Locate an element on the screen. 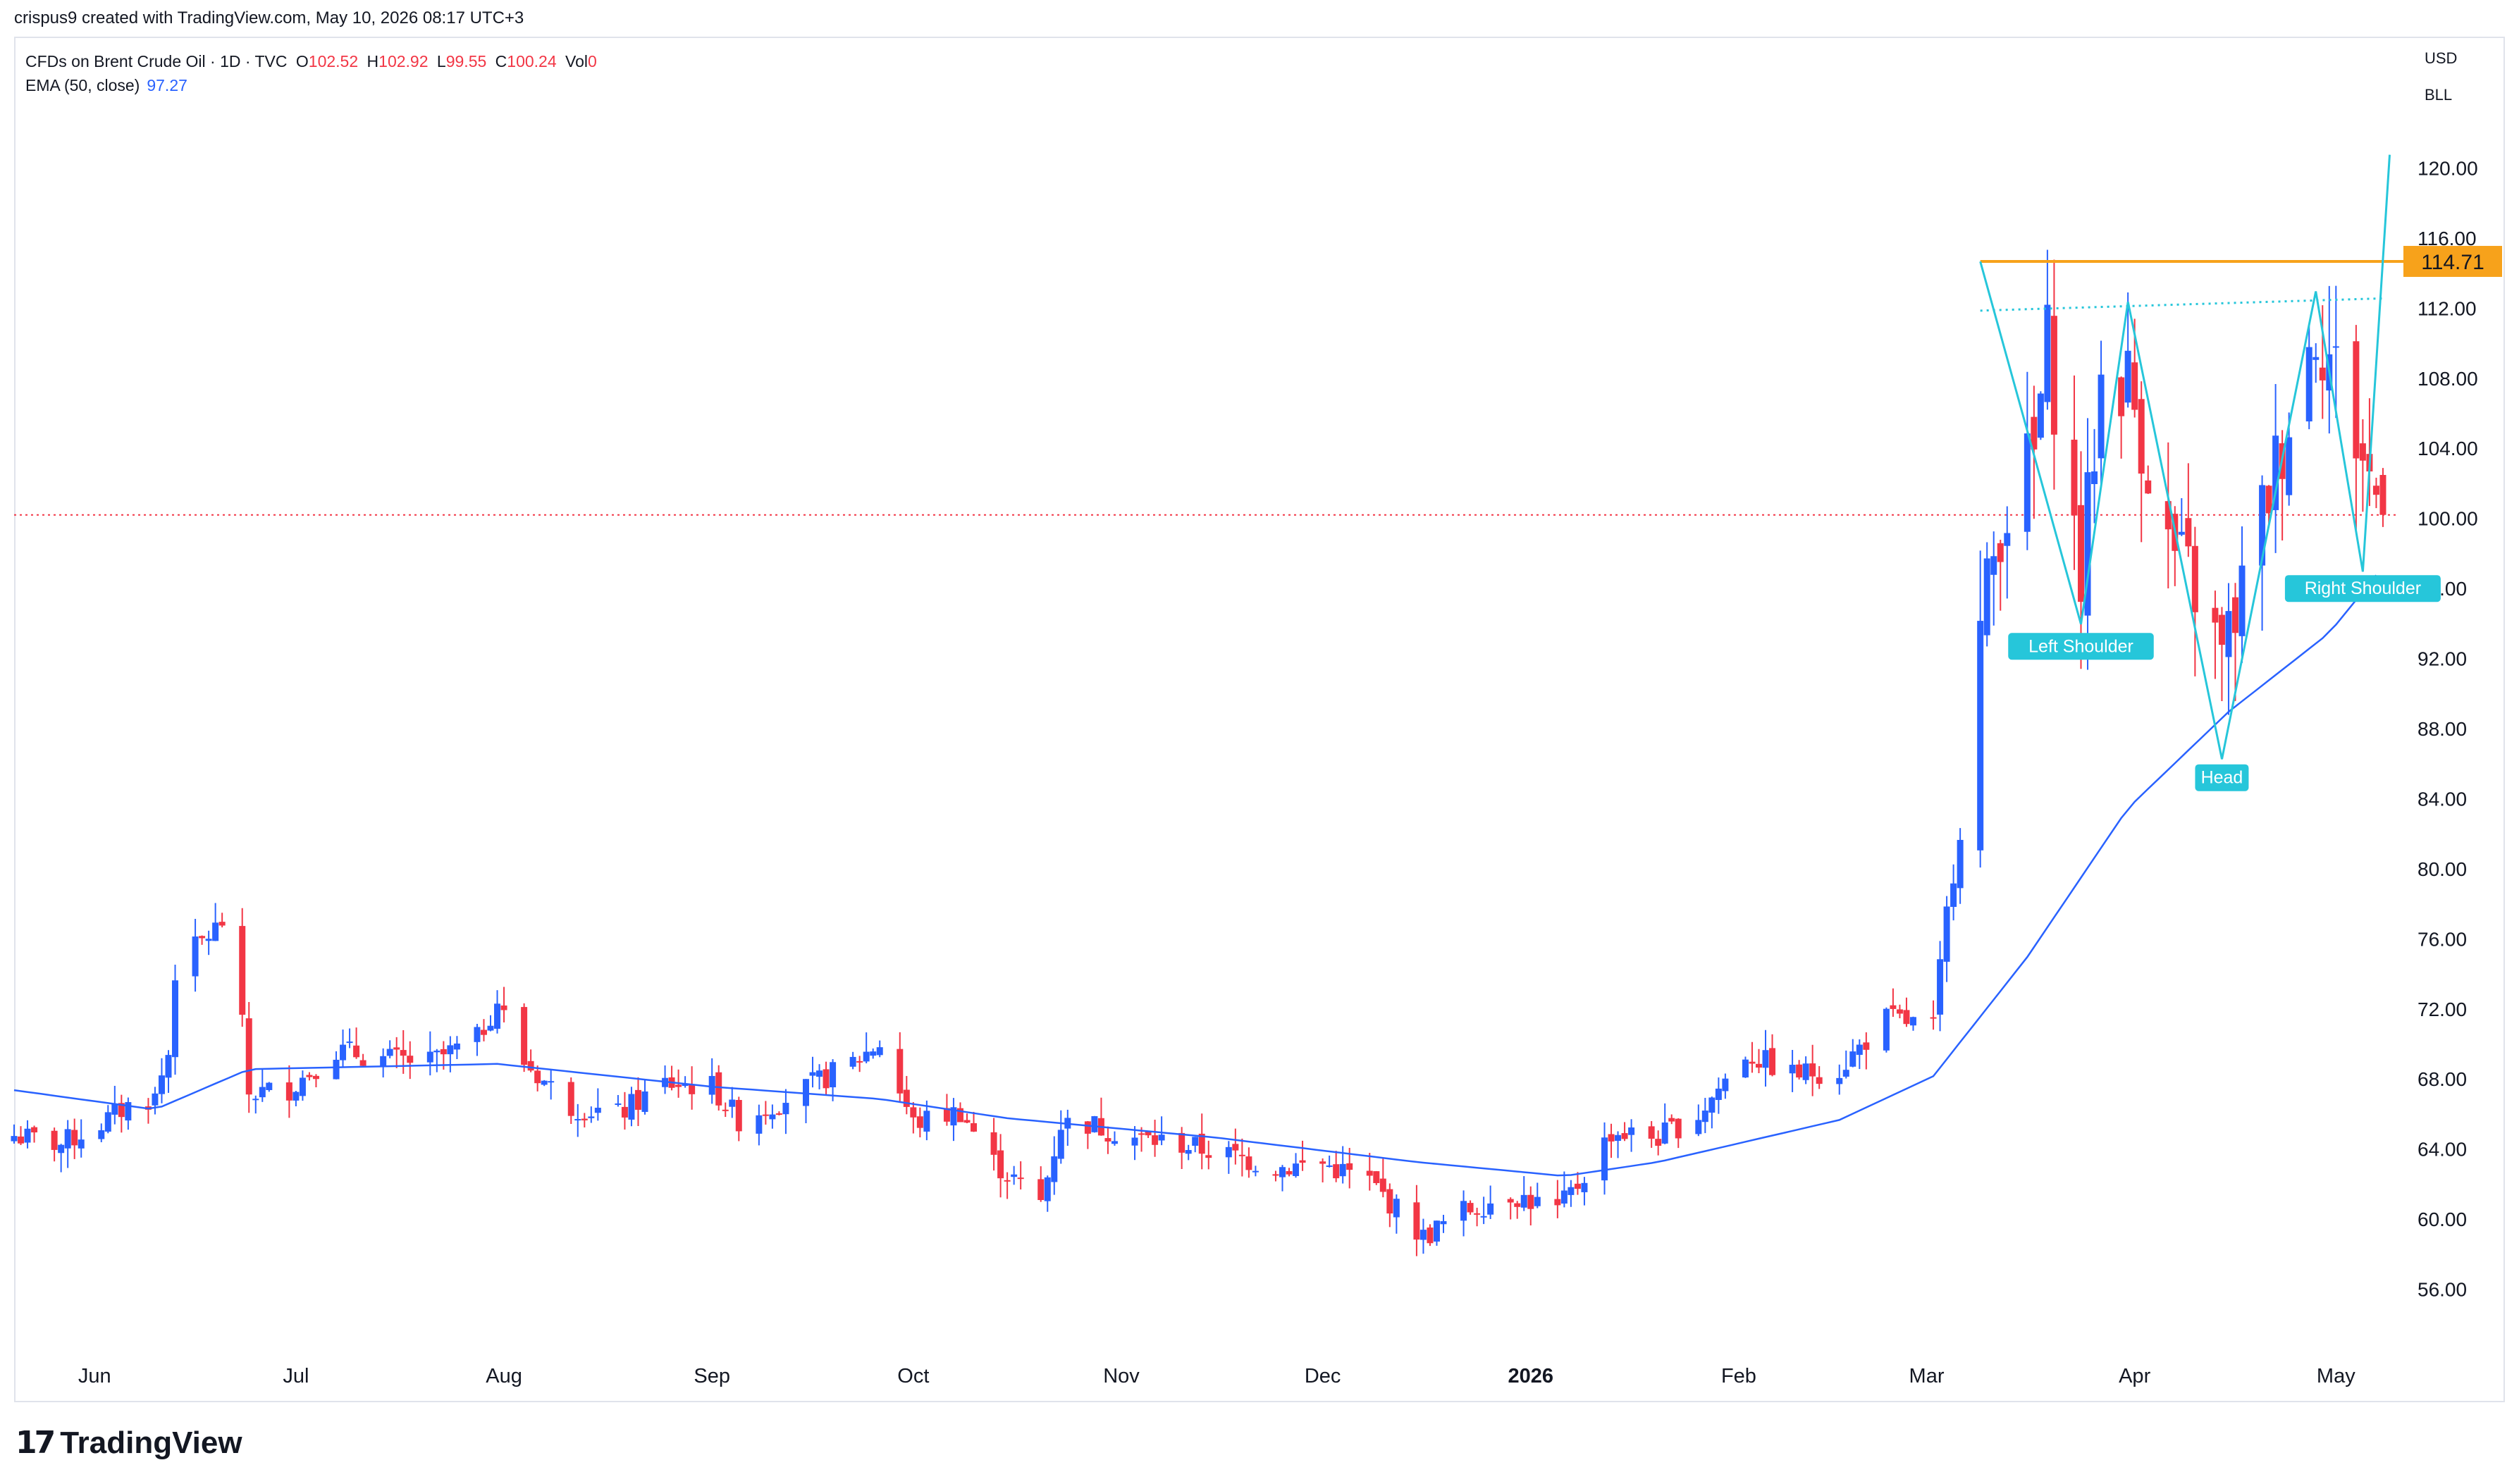 The width and height of the screenshot is (2519, 1484). symbol-label: CFDs on Brent Crude Oil · 1D · TVC is located at coordinates (156, 61).